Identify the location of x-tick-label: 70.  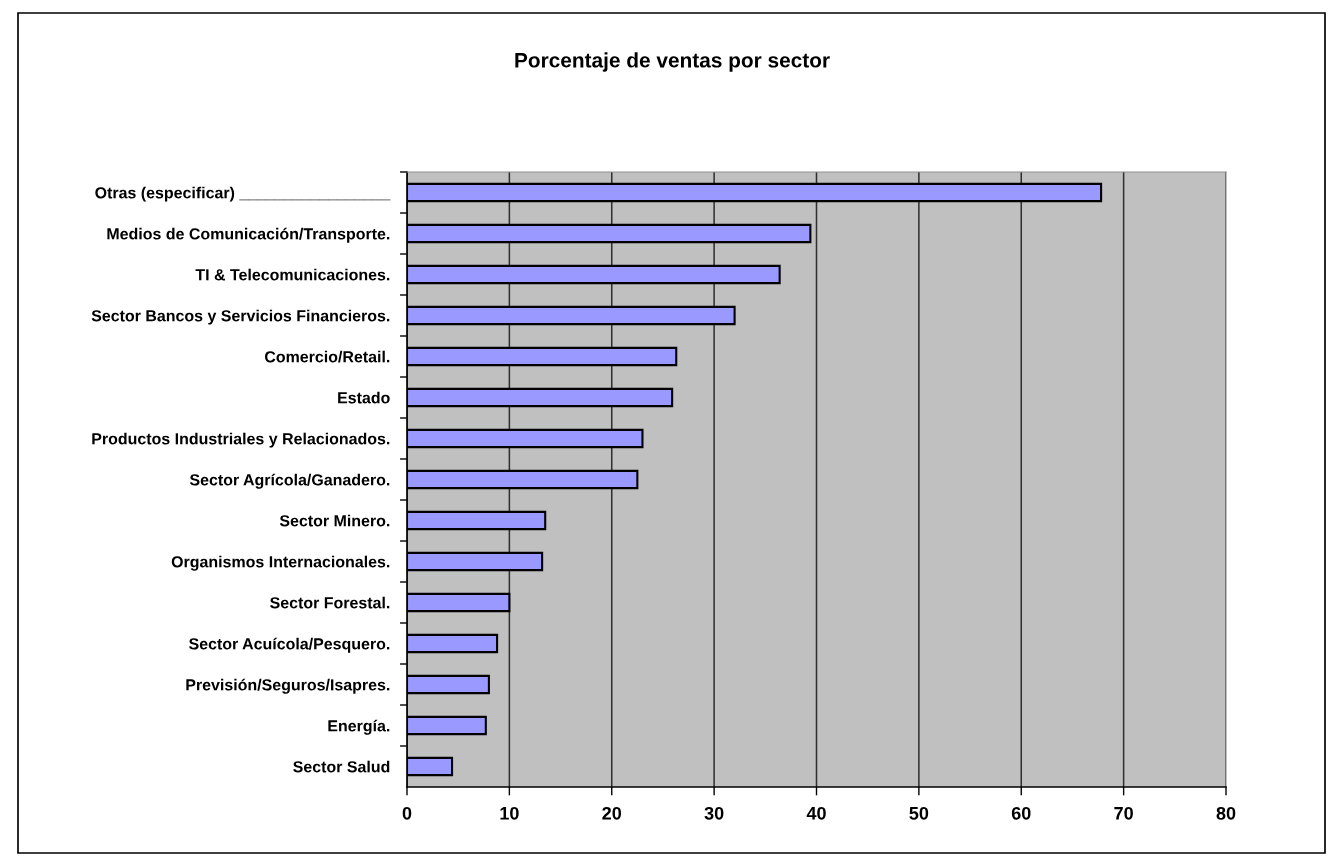
(1123, 813).